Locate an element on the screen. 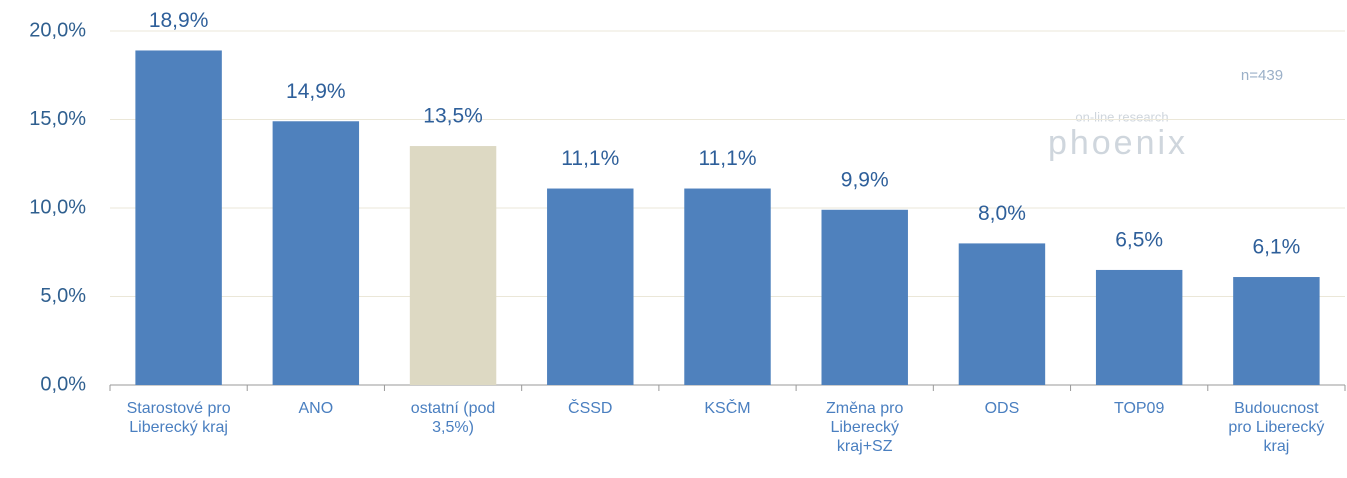 Image resolution: width=1347 pixels, height=478 pixels. x-tick-label: Změna pro Liberecký kraj+SZ is located at coordinates (865, 427).